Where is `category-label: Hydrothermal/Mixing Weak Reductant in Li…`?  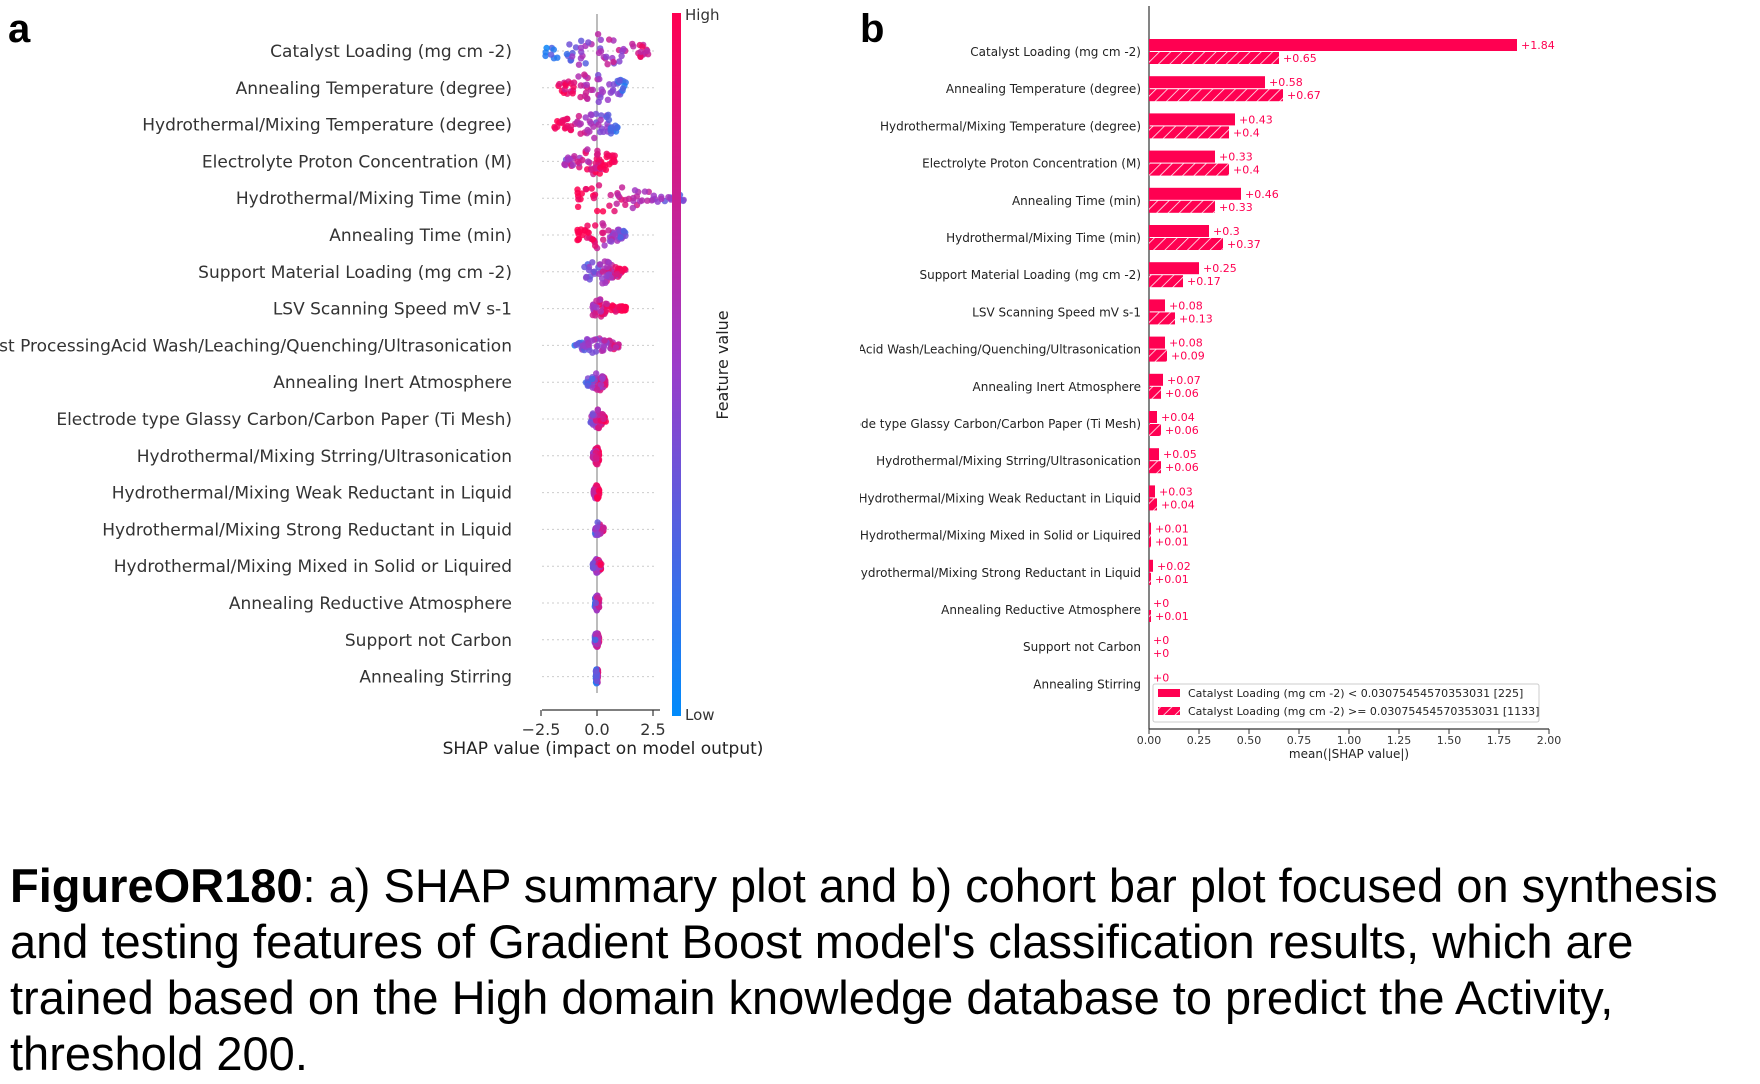
category-label: Hydrothermal/Mixing Weak Reductant in Li… is located at coordinates (1000, 498).